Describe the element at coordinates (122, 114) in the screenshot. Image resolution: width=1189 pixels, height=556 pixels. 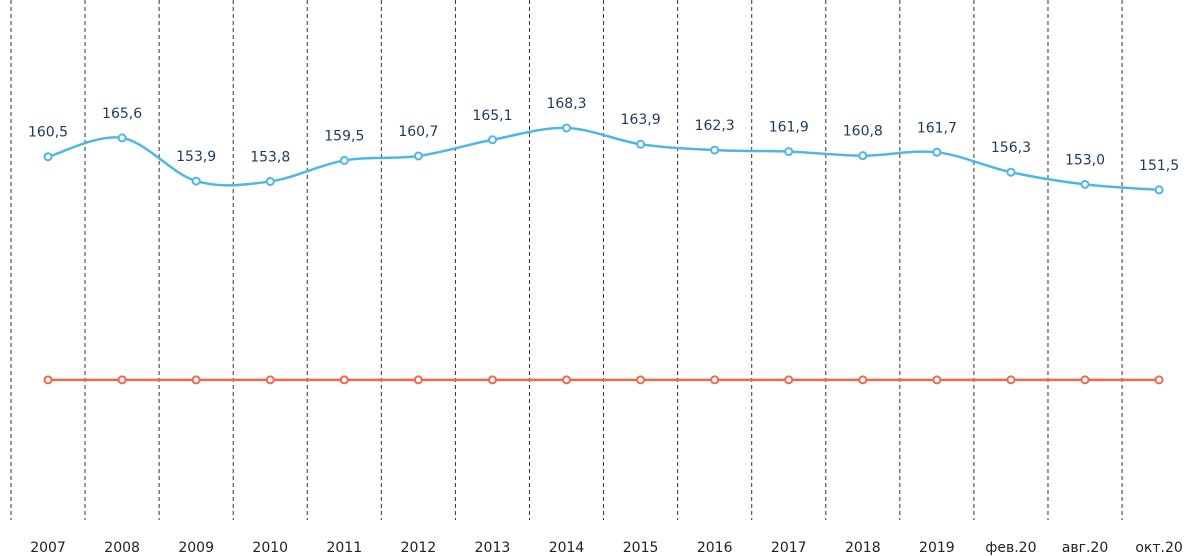
I see `value-label: 165,6` at that location.